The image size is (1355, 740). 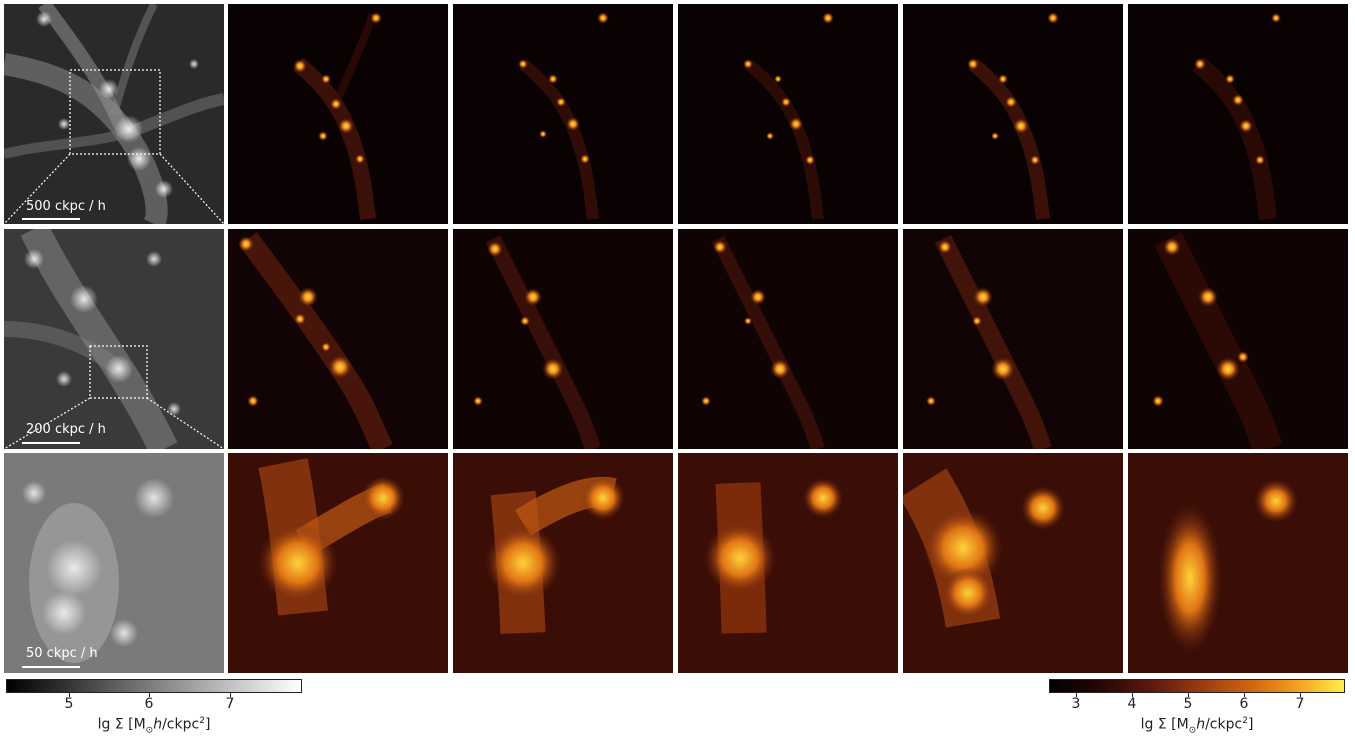 What do you see at coordinates (338, 563) in the screenshot?
I see `gas-panel-row3-col1` at bounding box center [338, 563].